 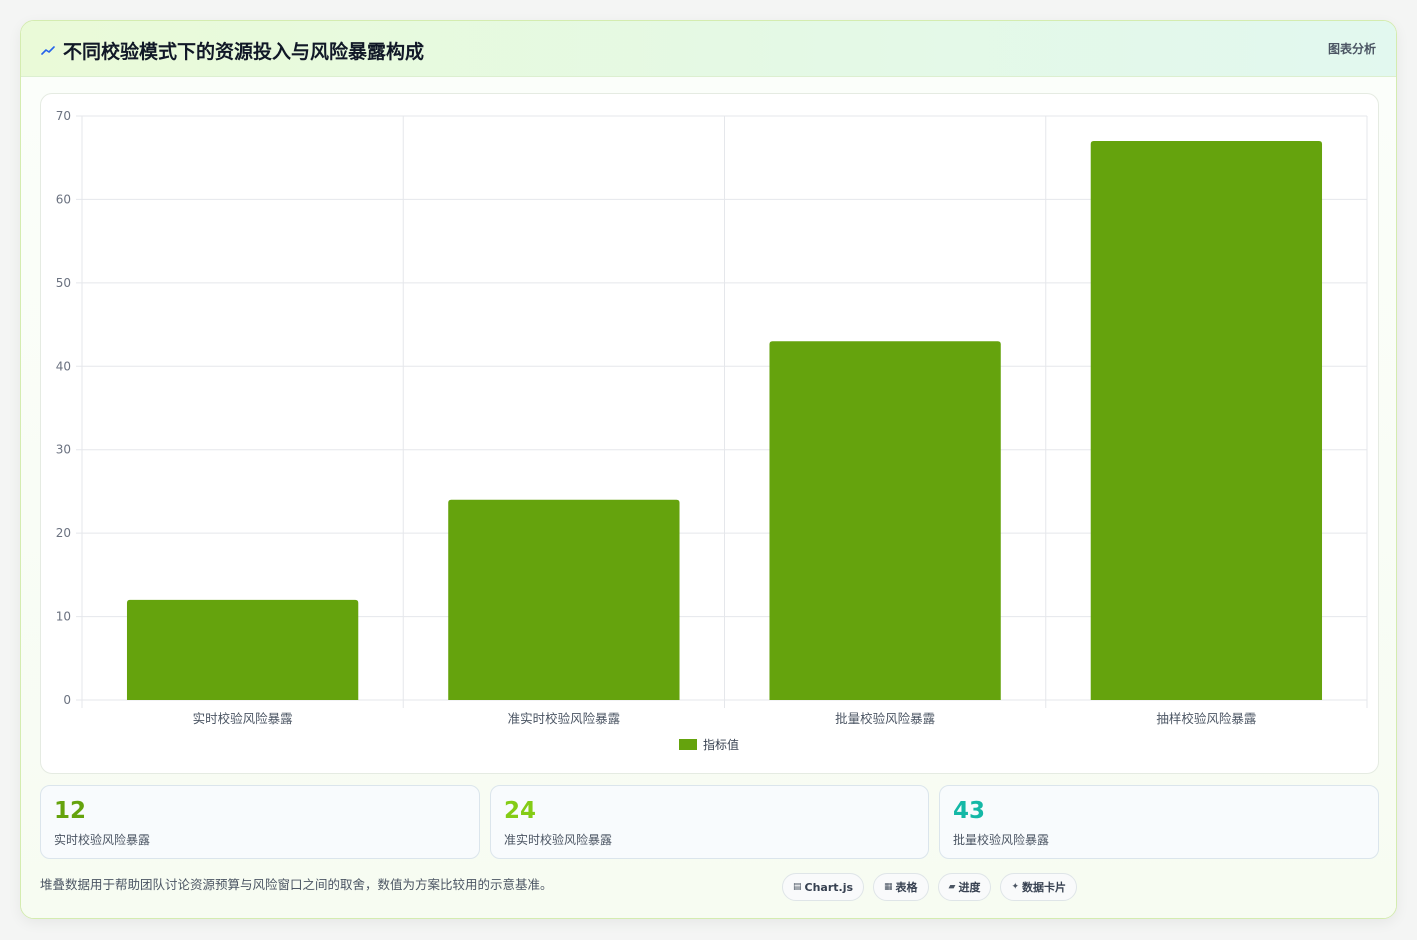 What do you see at coordinates (102, 840) in the screenshot?
I see `stat-label: 实时校验风险暴露` at bounding box center [102, 840].